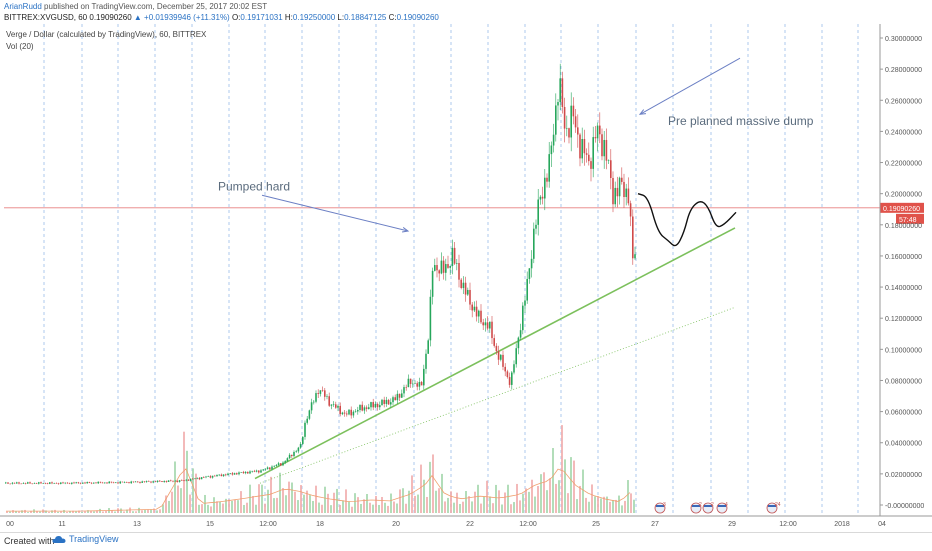  I want to click on annotation-0: Pumped hard, so click(254, 187).